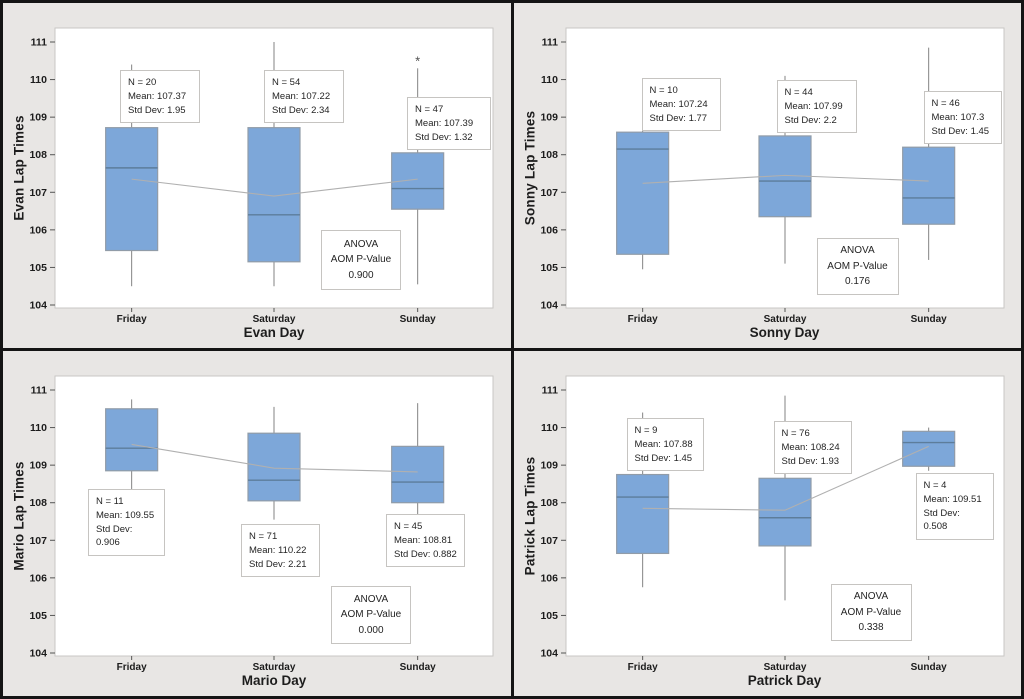 The image size is (1024, 699). What do you see at coordinates (142, 82) in the screenshot?
I see `stats-label-line: N = 20` at bounding box center [142, 82].